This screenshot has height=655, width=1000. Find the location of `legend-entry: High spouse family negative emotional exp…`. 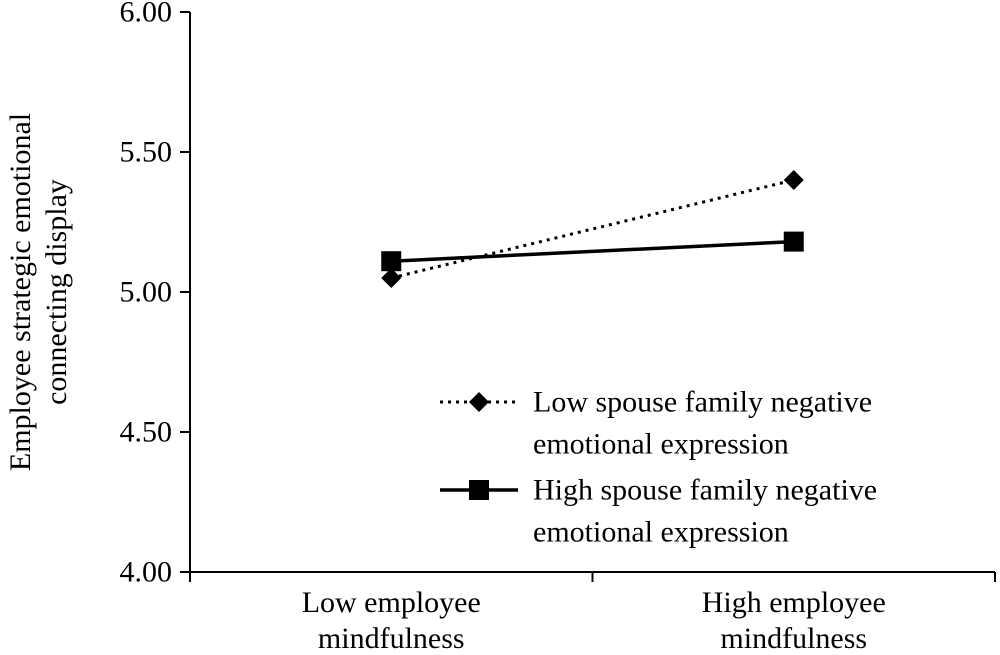

legend-entry: High spouse family negative emotional exp… is located at coordinates (658, 511).